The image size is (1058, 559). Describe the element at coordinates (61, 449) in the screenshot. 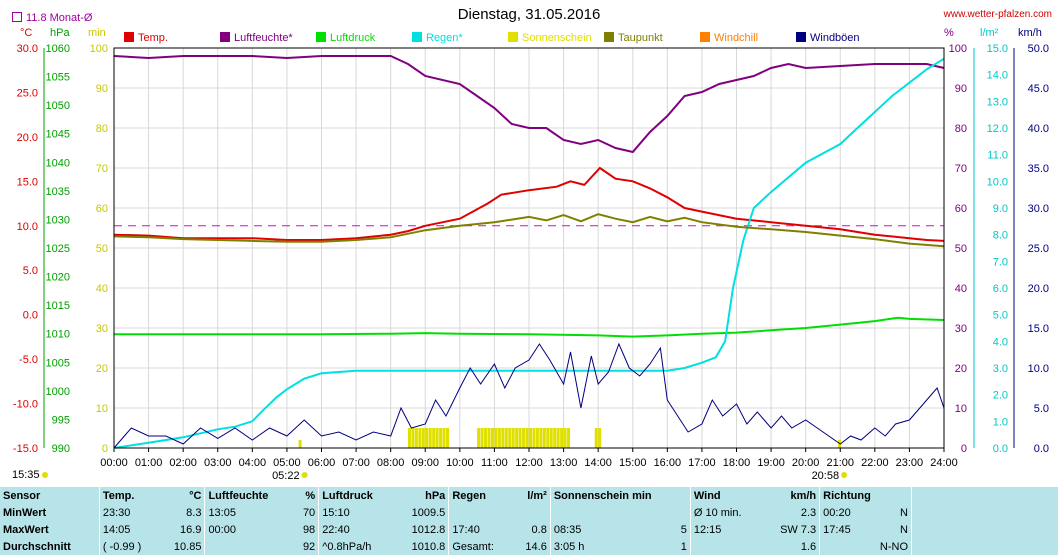

I see `press-tick-label: 990` at that location.